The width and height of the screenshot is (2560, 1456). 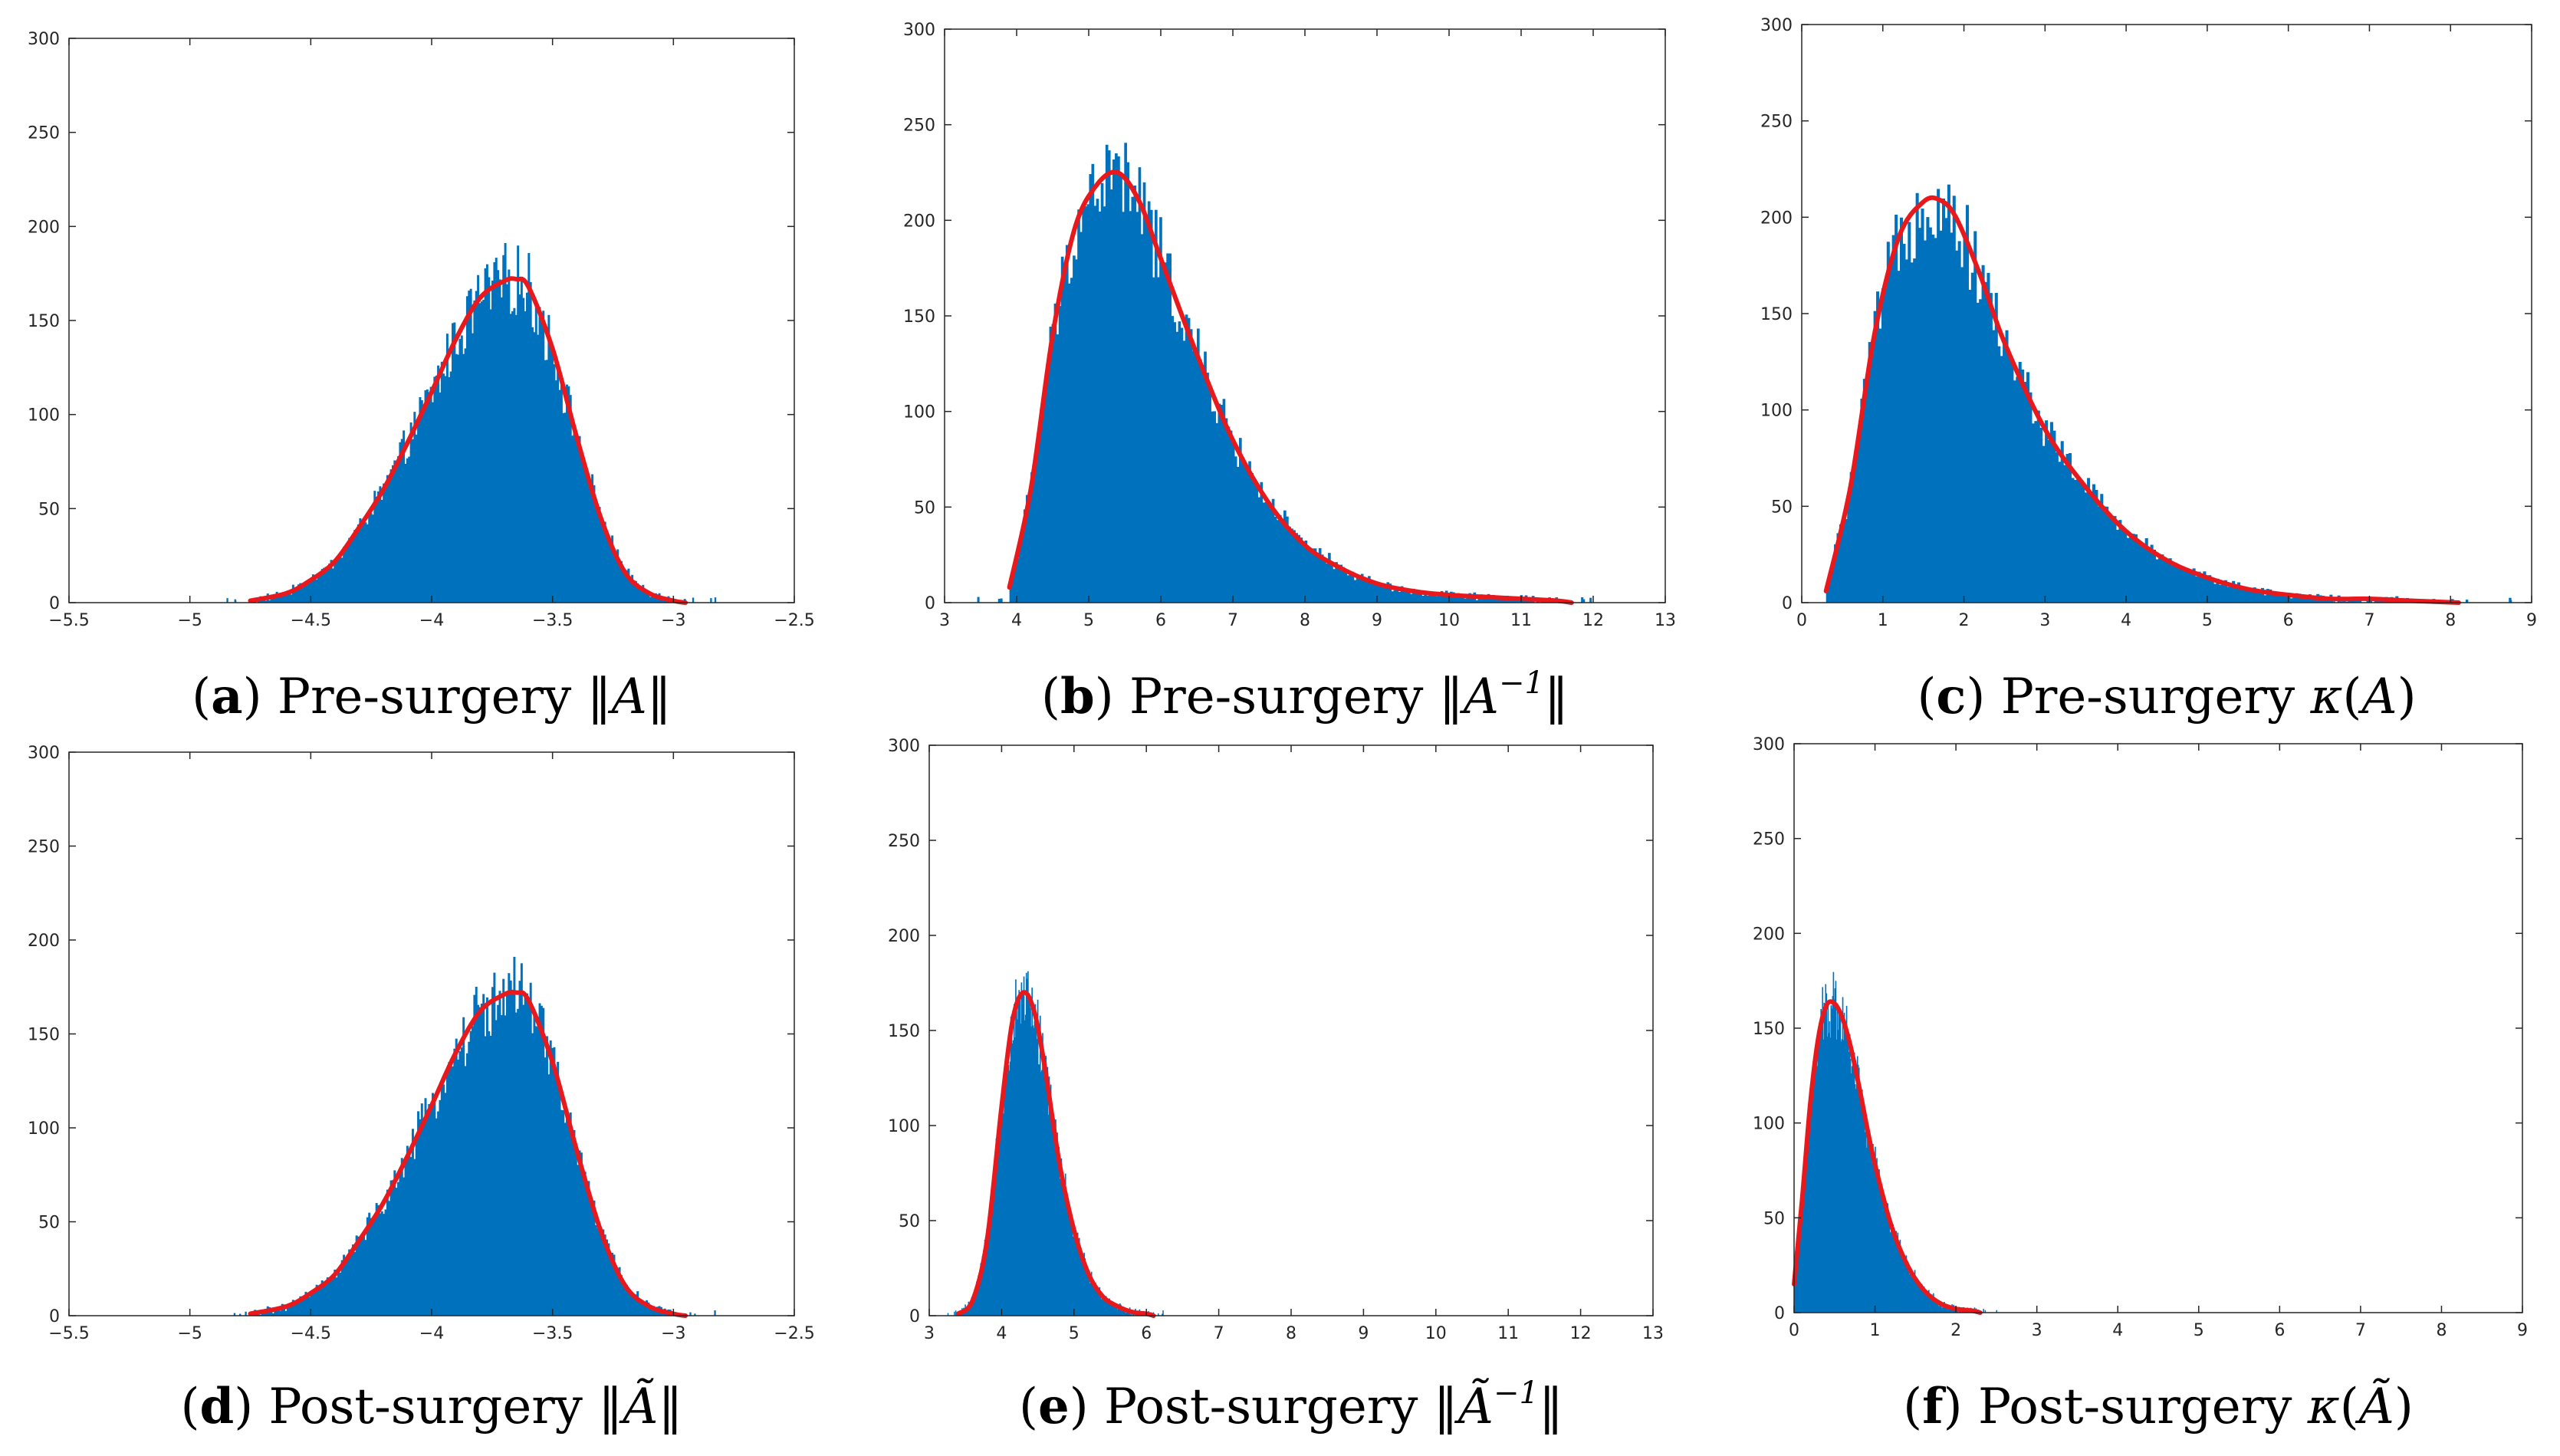 What do you see at coordinates (1377, 620) in the screenshot?
I see `x-tick-label: 9` at bounding box center [1377, 620].